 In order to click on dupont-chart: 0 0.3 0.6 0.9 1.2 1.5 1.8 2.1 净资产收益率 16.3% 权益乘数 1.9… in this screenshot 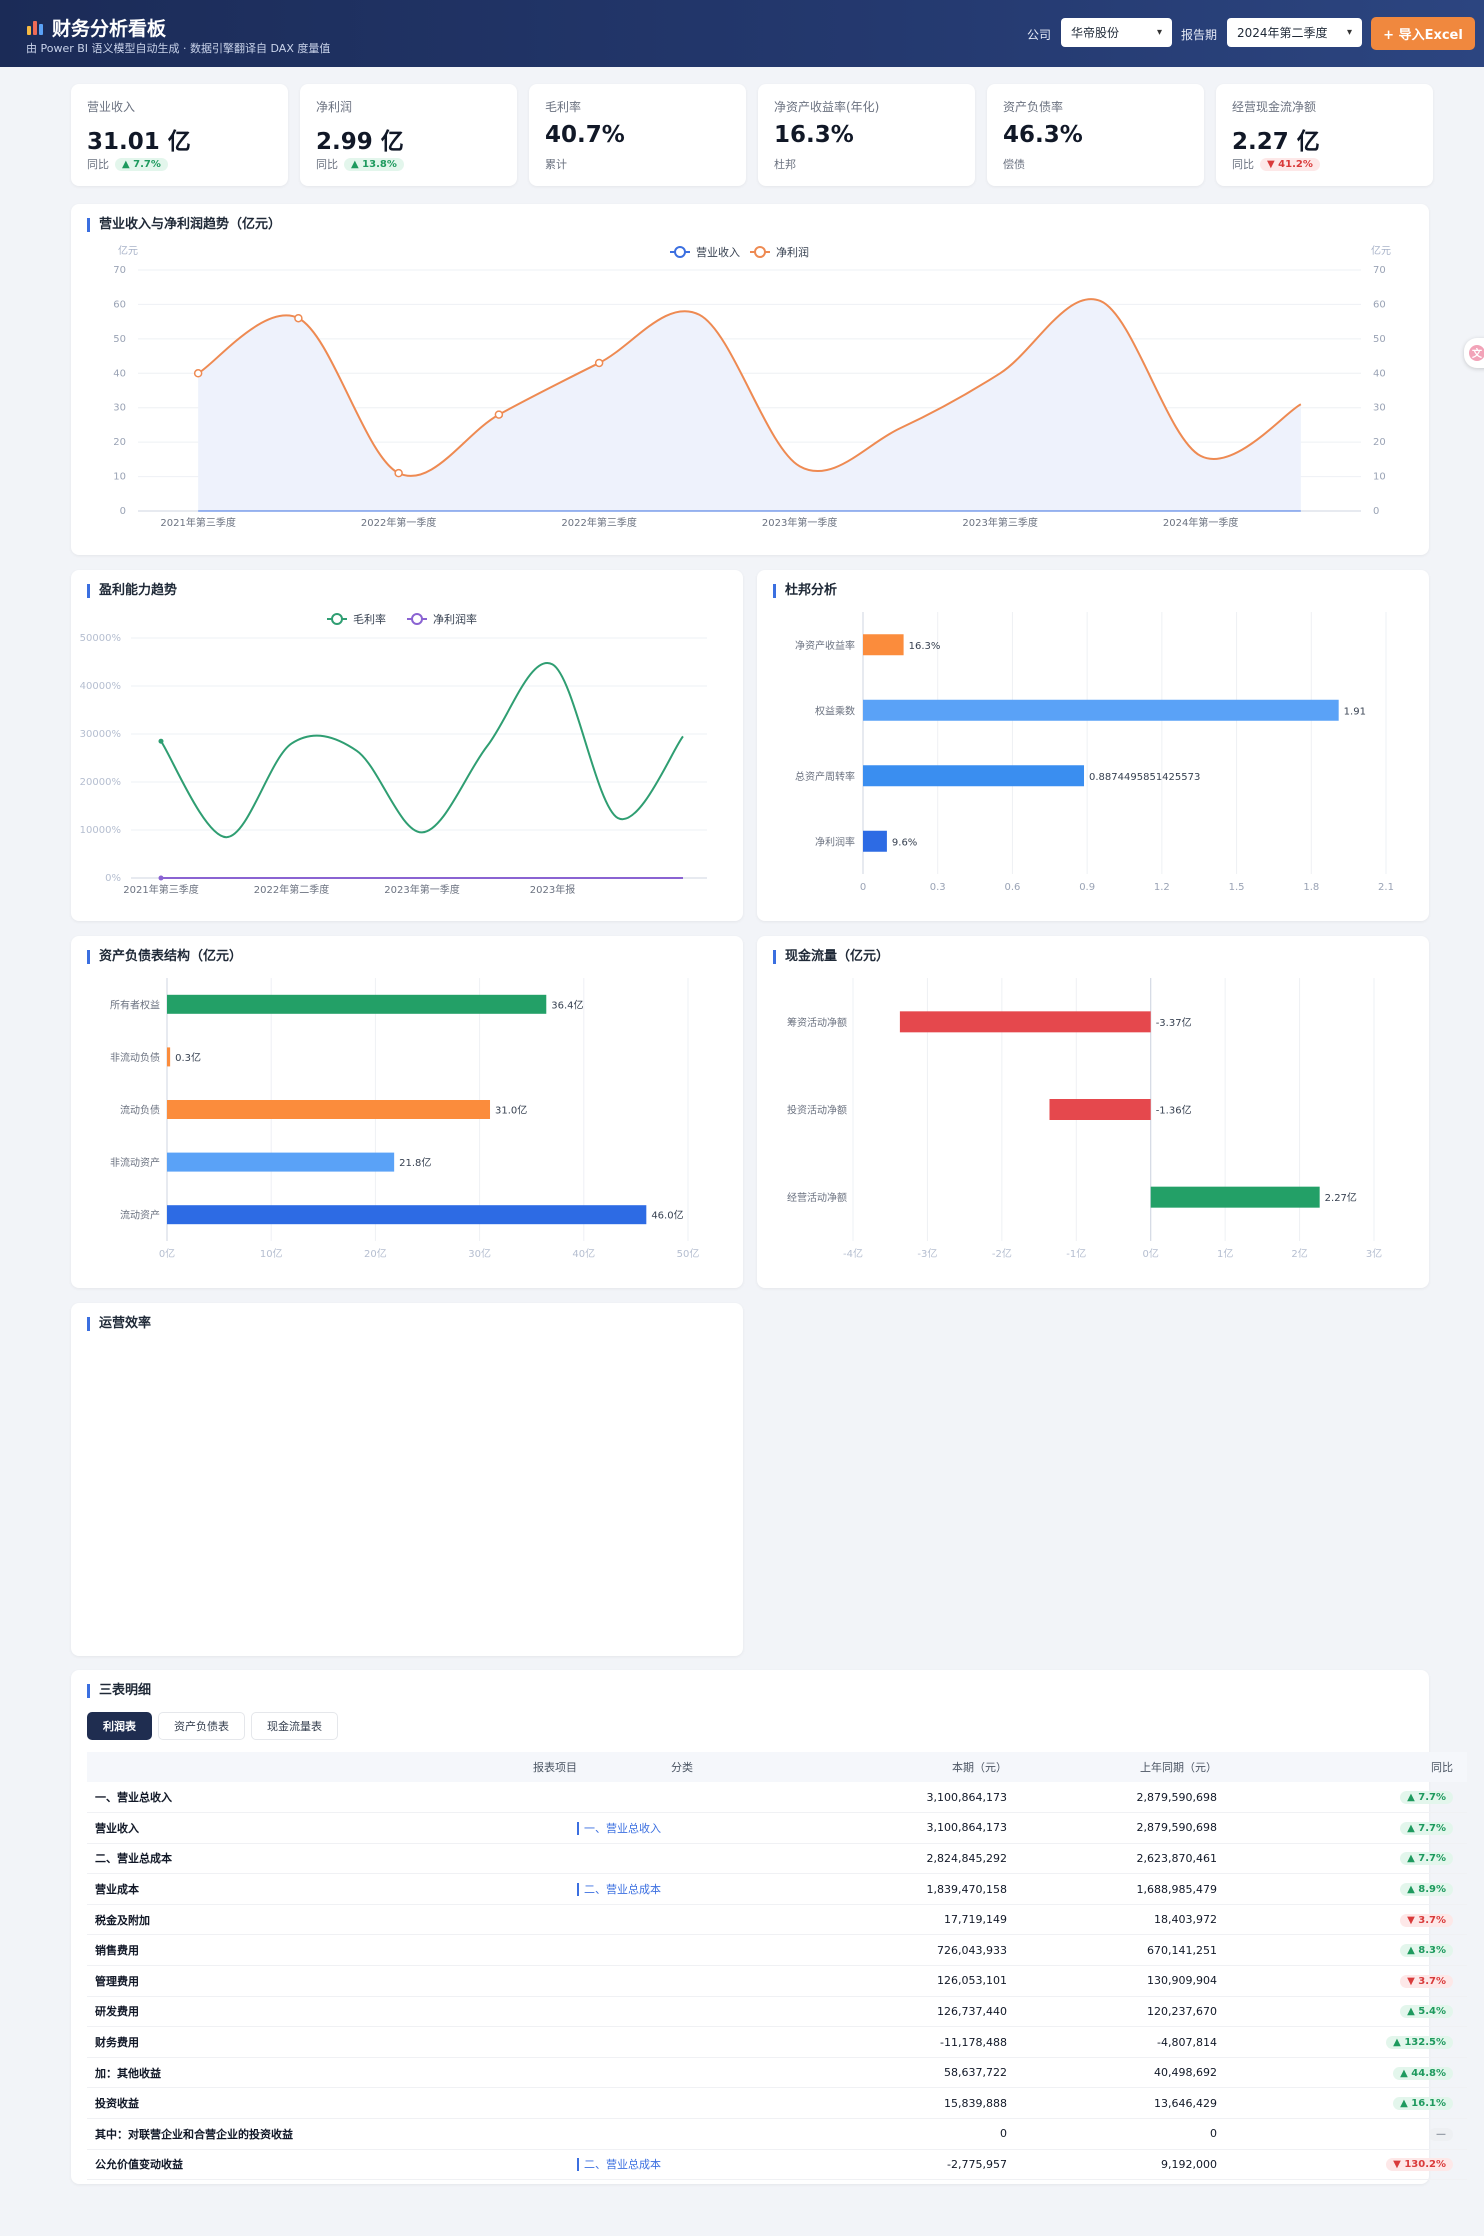, I will do `click(1094, 752)`.